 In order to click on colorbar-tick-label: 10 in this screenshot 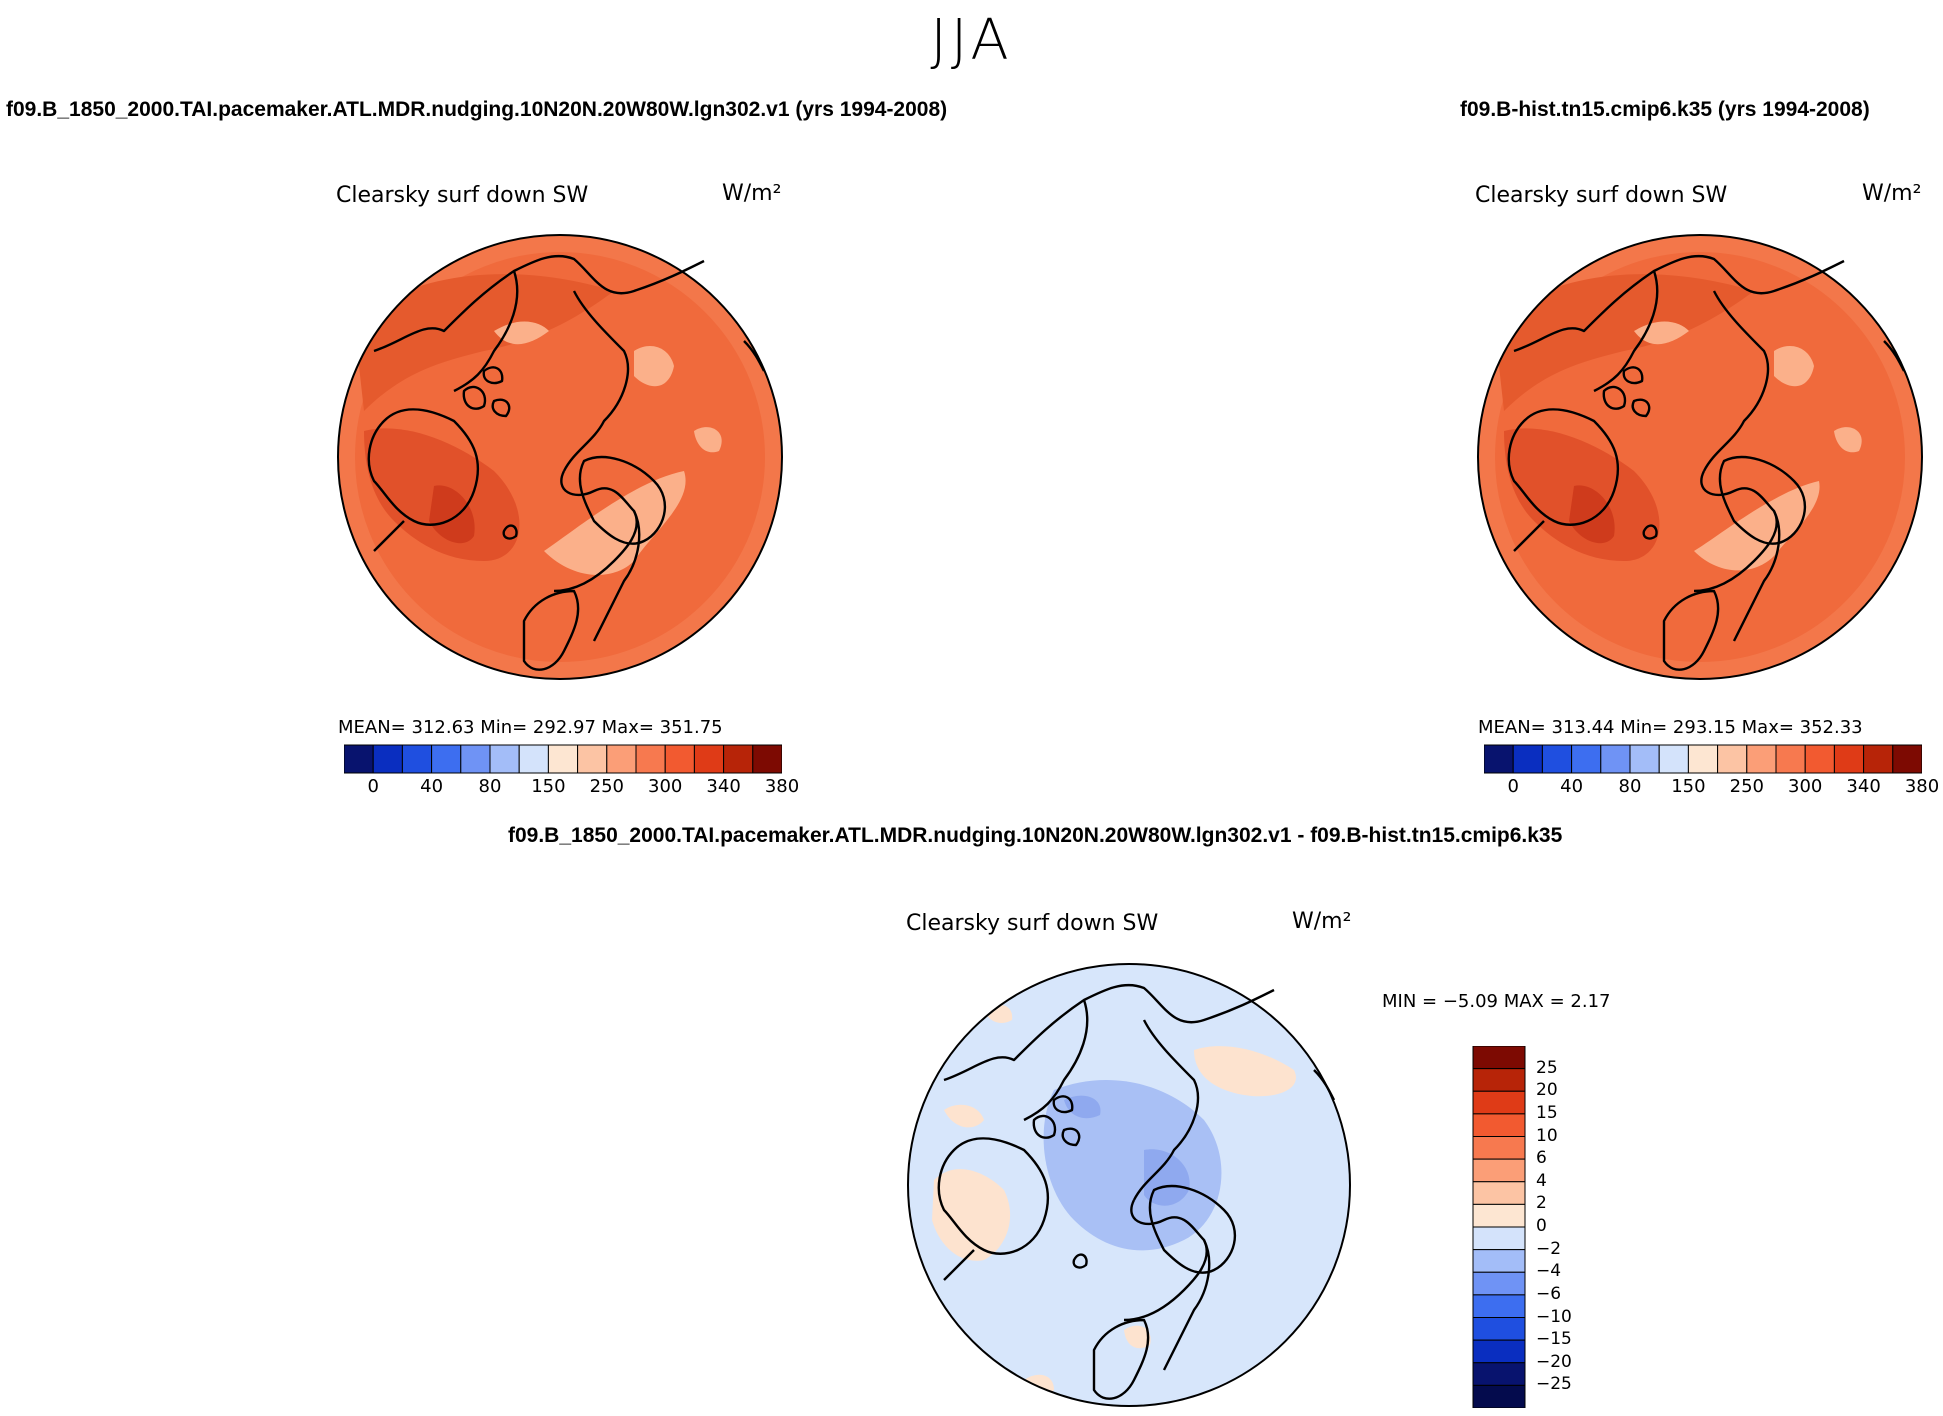, I will do `click(1547, 1135)`.